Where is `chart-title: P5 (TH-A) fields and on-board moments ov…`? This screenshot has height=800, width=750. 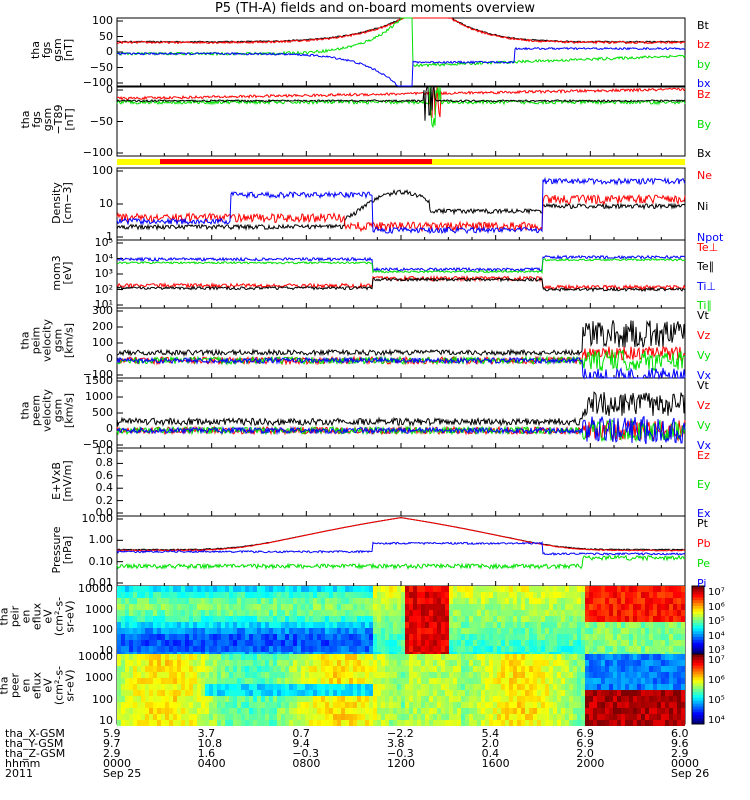 chart-title: P5 (TH-A) fields and on-board moments ov… is located at coordinates (375, 8).